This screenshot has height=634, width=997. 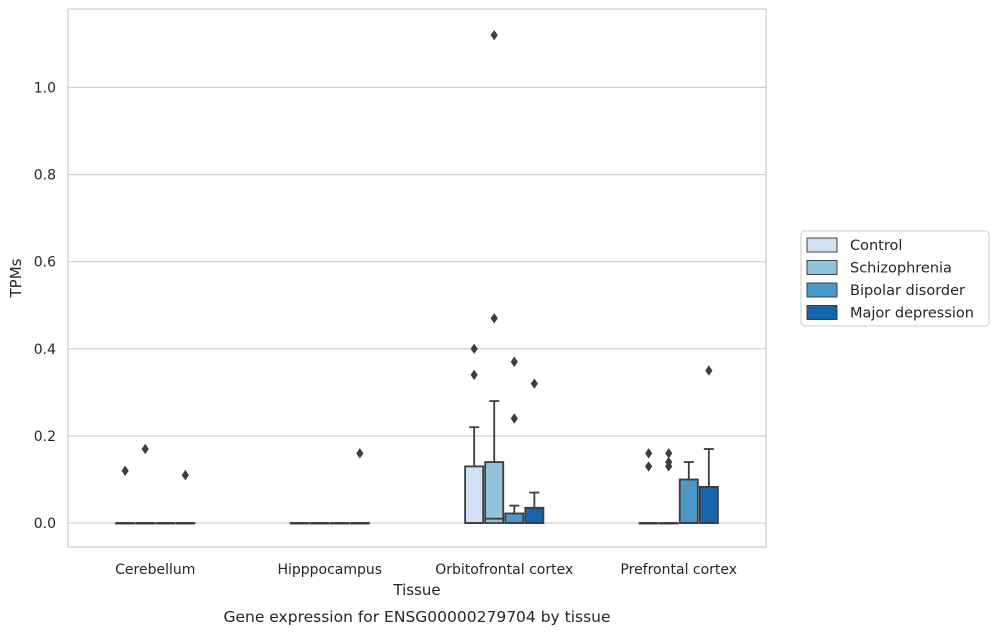 What do you see at coordinates (45, 88) in the screenshot?
I see `y-tick-label: 1.0` at bounding box center [45, 88].